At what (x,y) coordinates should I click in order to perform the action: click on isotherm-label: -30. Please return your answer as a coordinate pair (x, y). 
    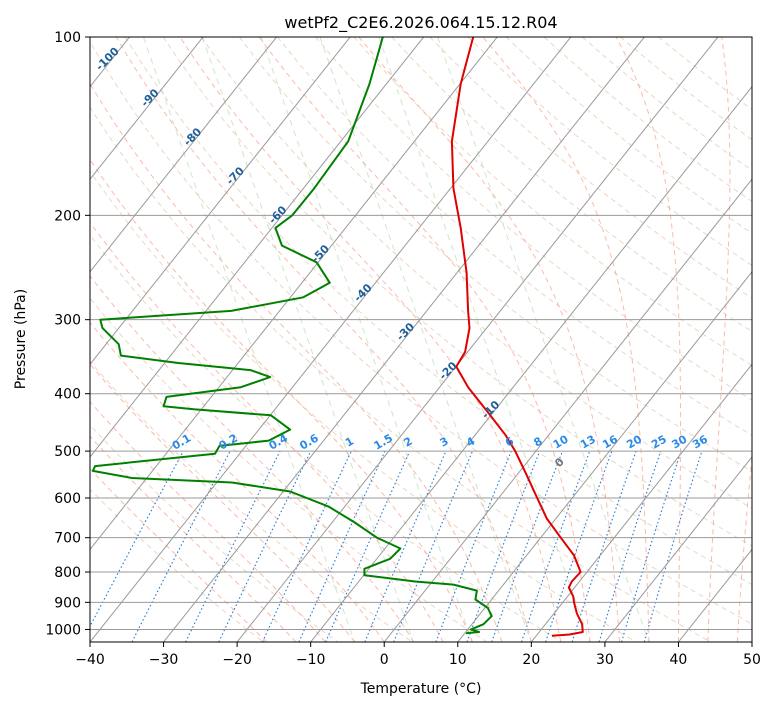
    Looking at the image, I should click on (405, 331).